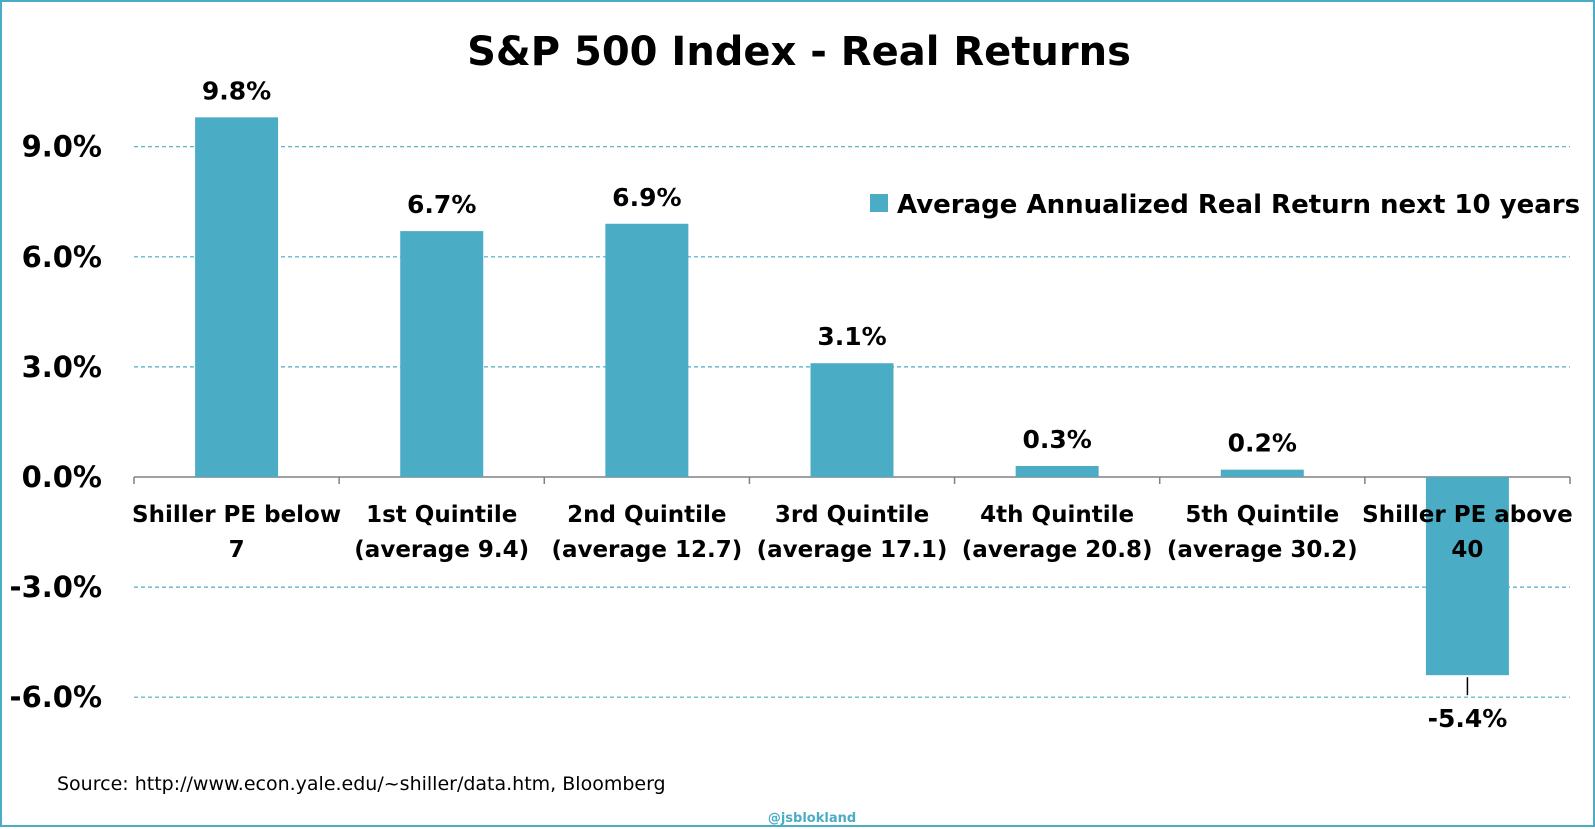 This screenshot has height=829, width=1595. What do you see at coordinates (441, 515) in the screenshot?
I see `x-tick-label: 1st Quintile` at bounding box center [441, 515].